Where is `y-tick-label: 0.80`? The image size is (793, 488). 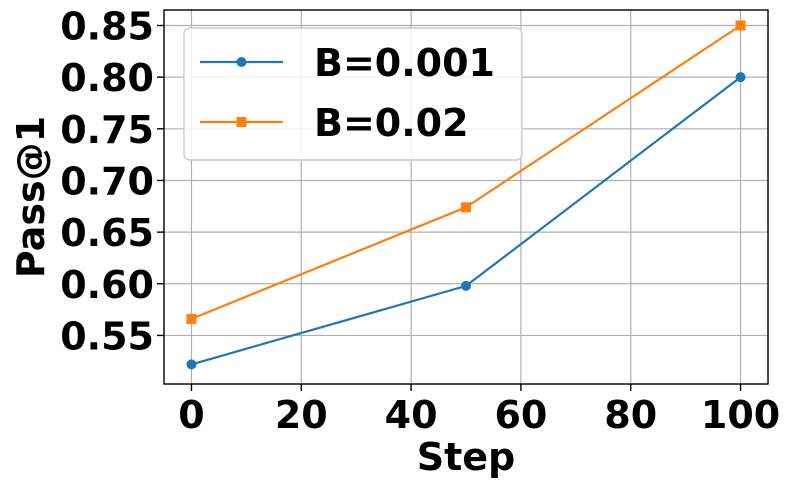 y-tick-label: 0.80 is located at coordinates (107, 78).